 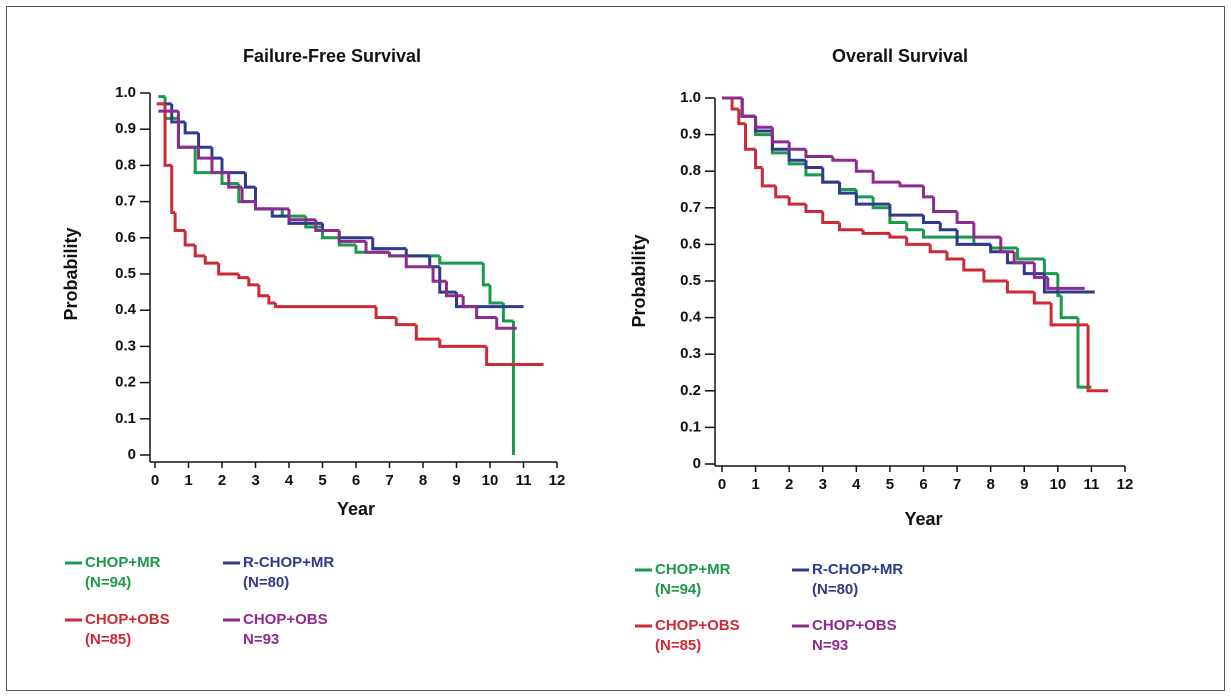 I want to click on x-tick-label: 2, so click(x=789, y=484).